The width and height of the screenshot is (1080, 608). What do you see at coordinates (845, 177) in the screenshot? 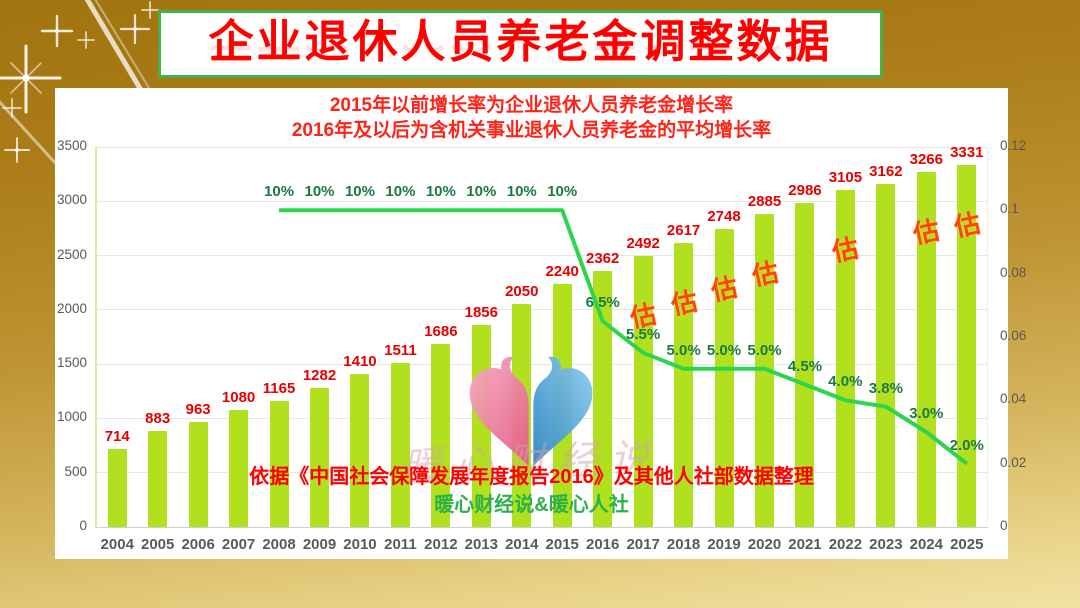
I see `bar-value-label: 3105` at bounding box center [845, 177].